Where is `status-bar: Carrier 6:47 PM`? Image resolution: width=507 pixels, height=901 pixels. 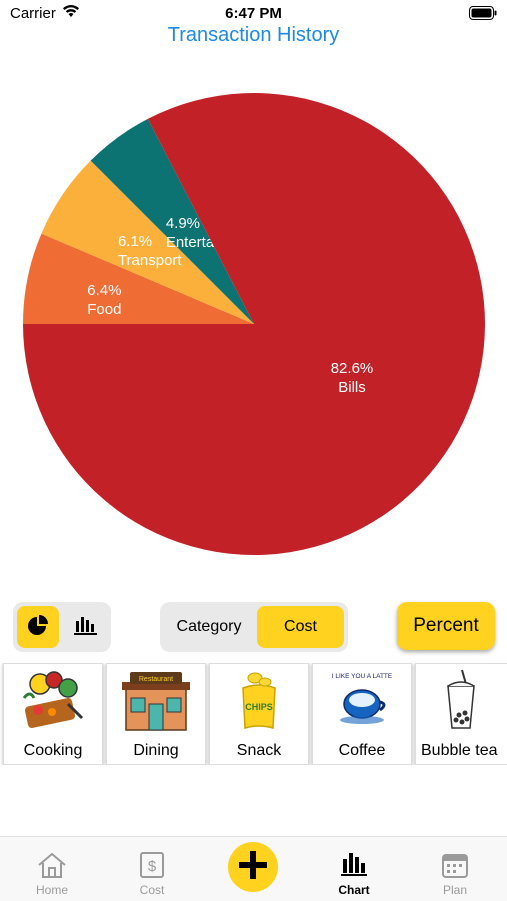
status-bar: Carrier 6:47 PM is located at coordinates (253, 14).